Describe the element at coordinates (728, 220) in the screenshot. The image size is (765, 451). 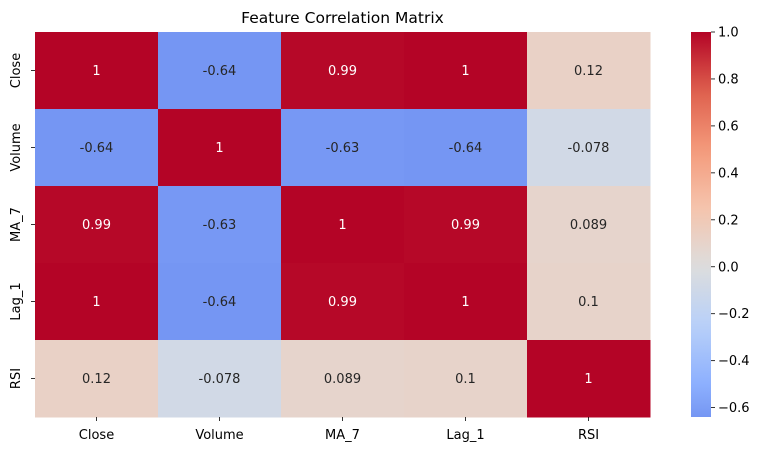
I see `colorbar-tick-label: 0.2` at that location.